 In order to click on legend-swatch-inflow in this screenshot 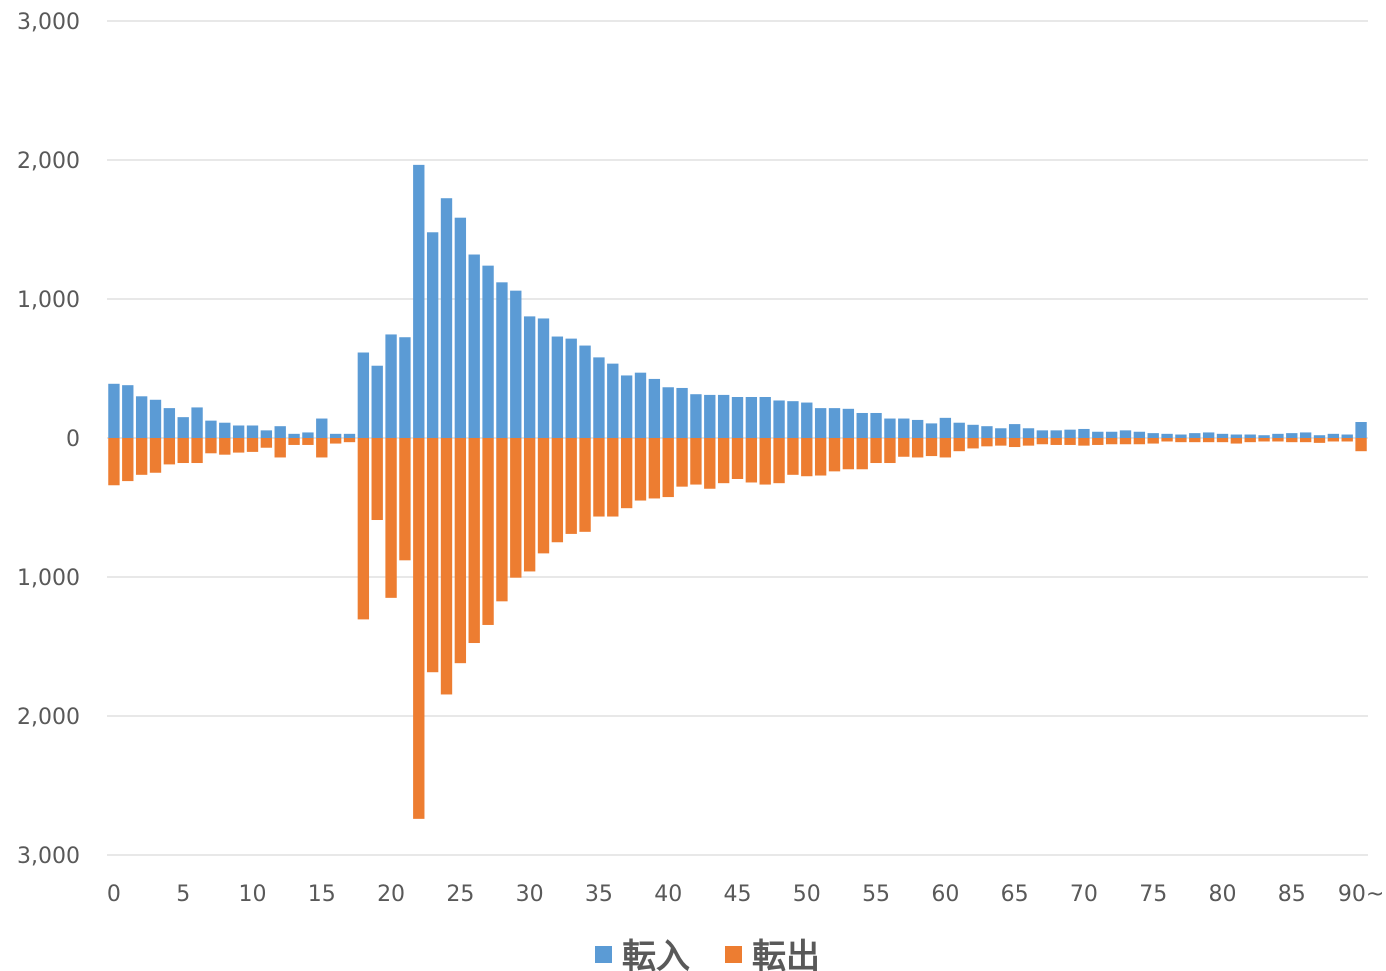, I will do `click(603, 954)`.